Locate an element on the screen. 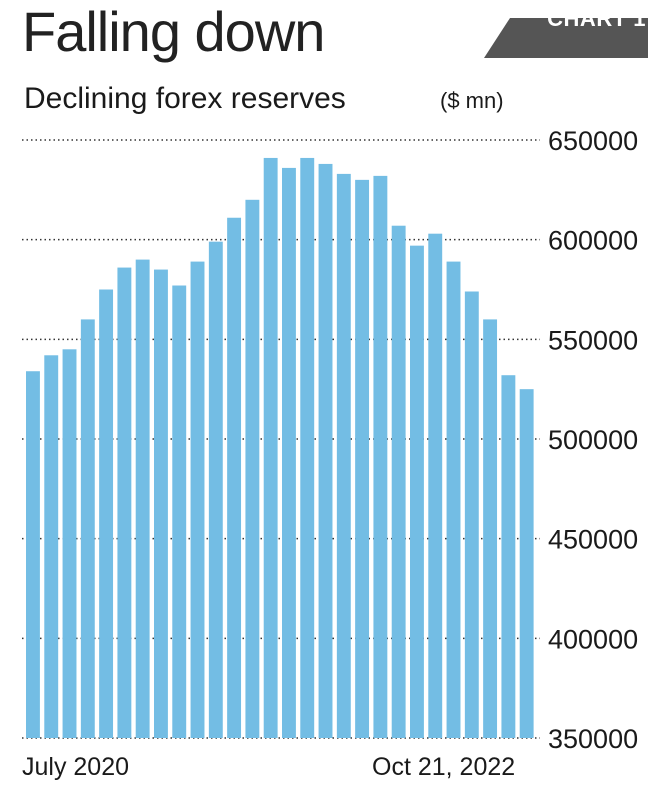 The height and width of the screenshot is (798, 660). y-tick-label: 350000 is located at coordinates (593, 739).